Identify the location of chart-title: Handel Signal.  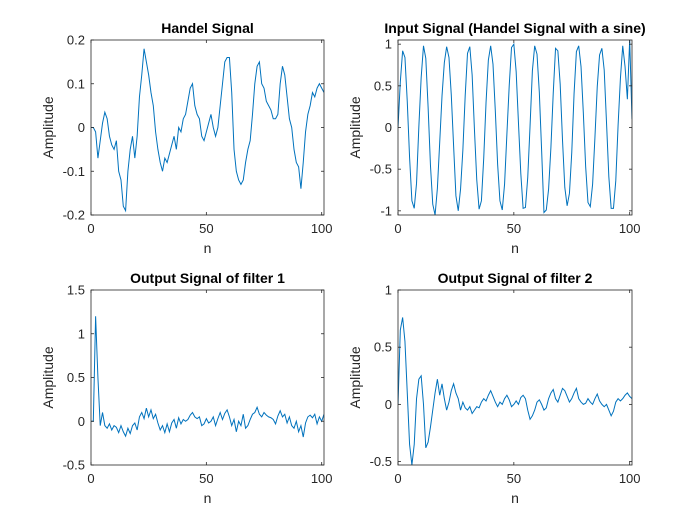
(207, 28).